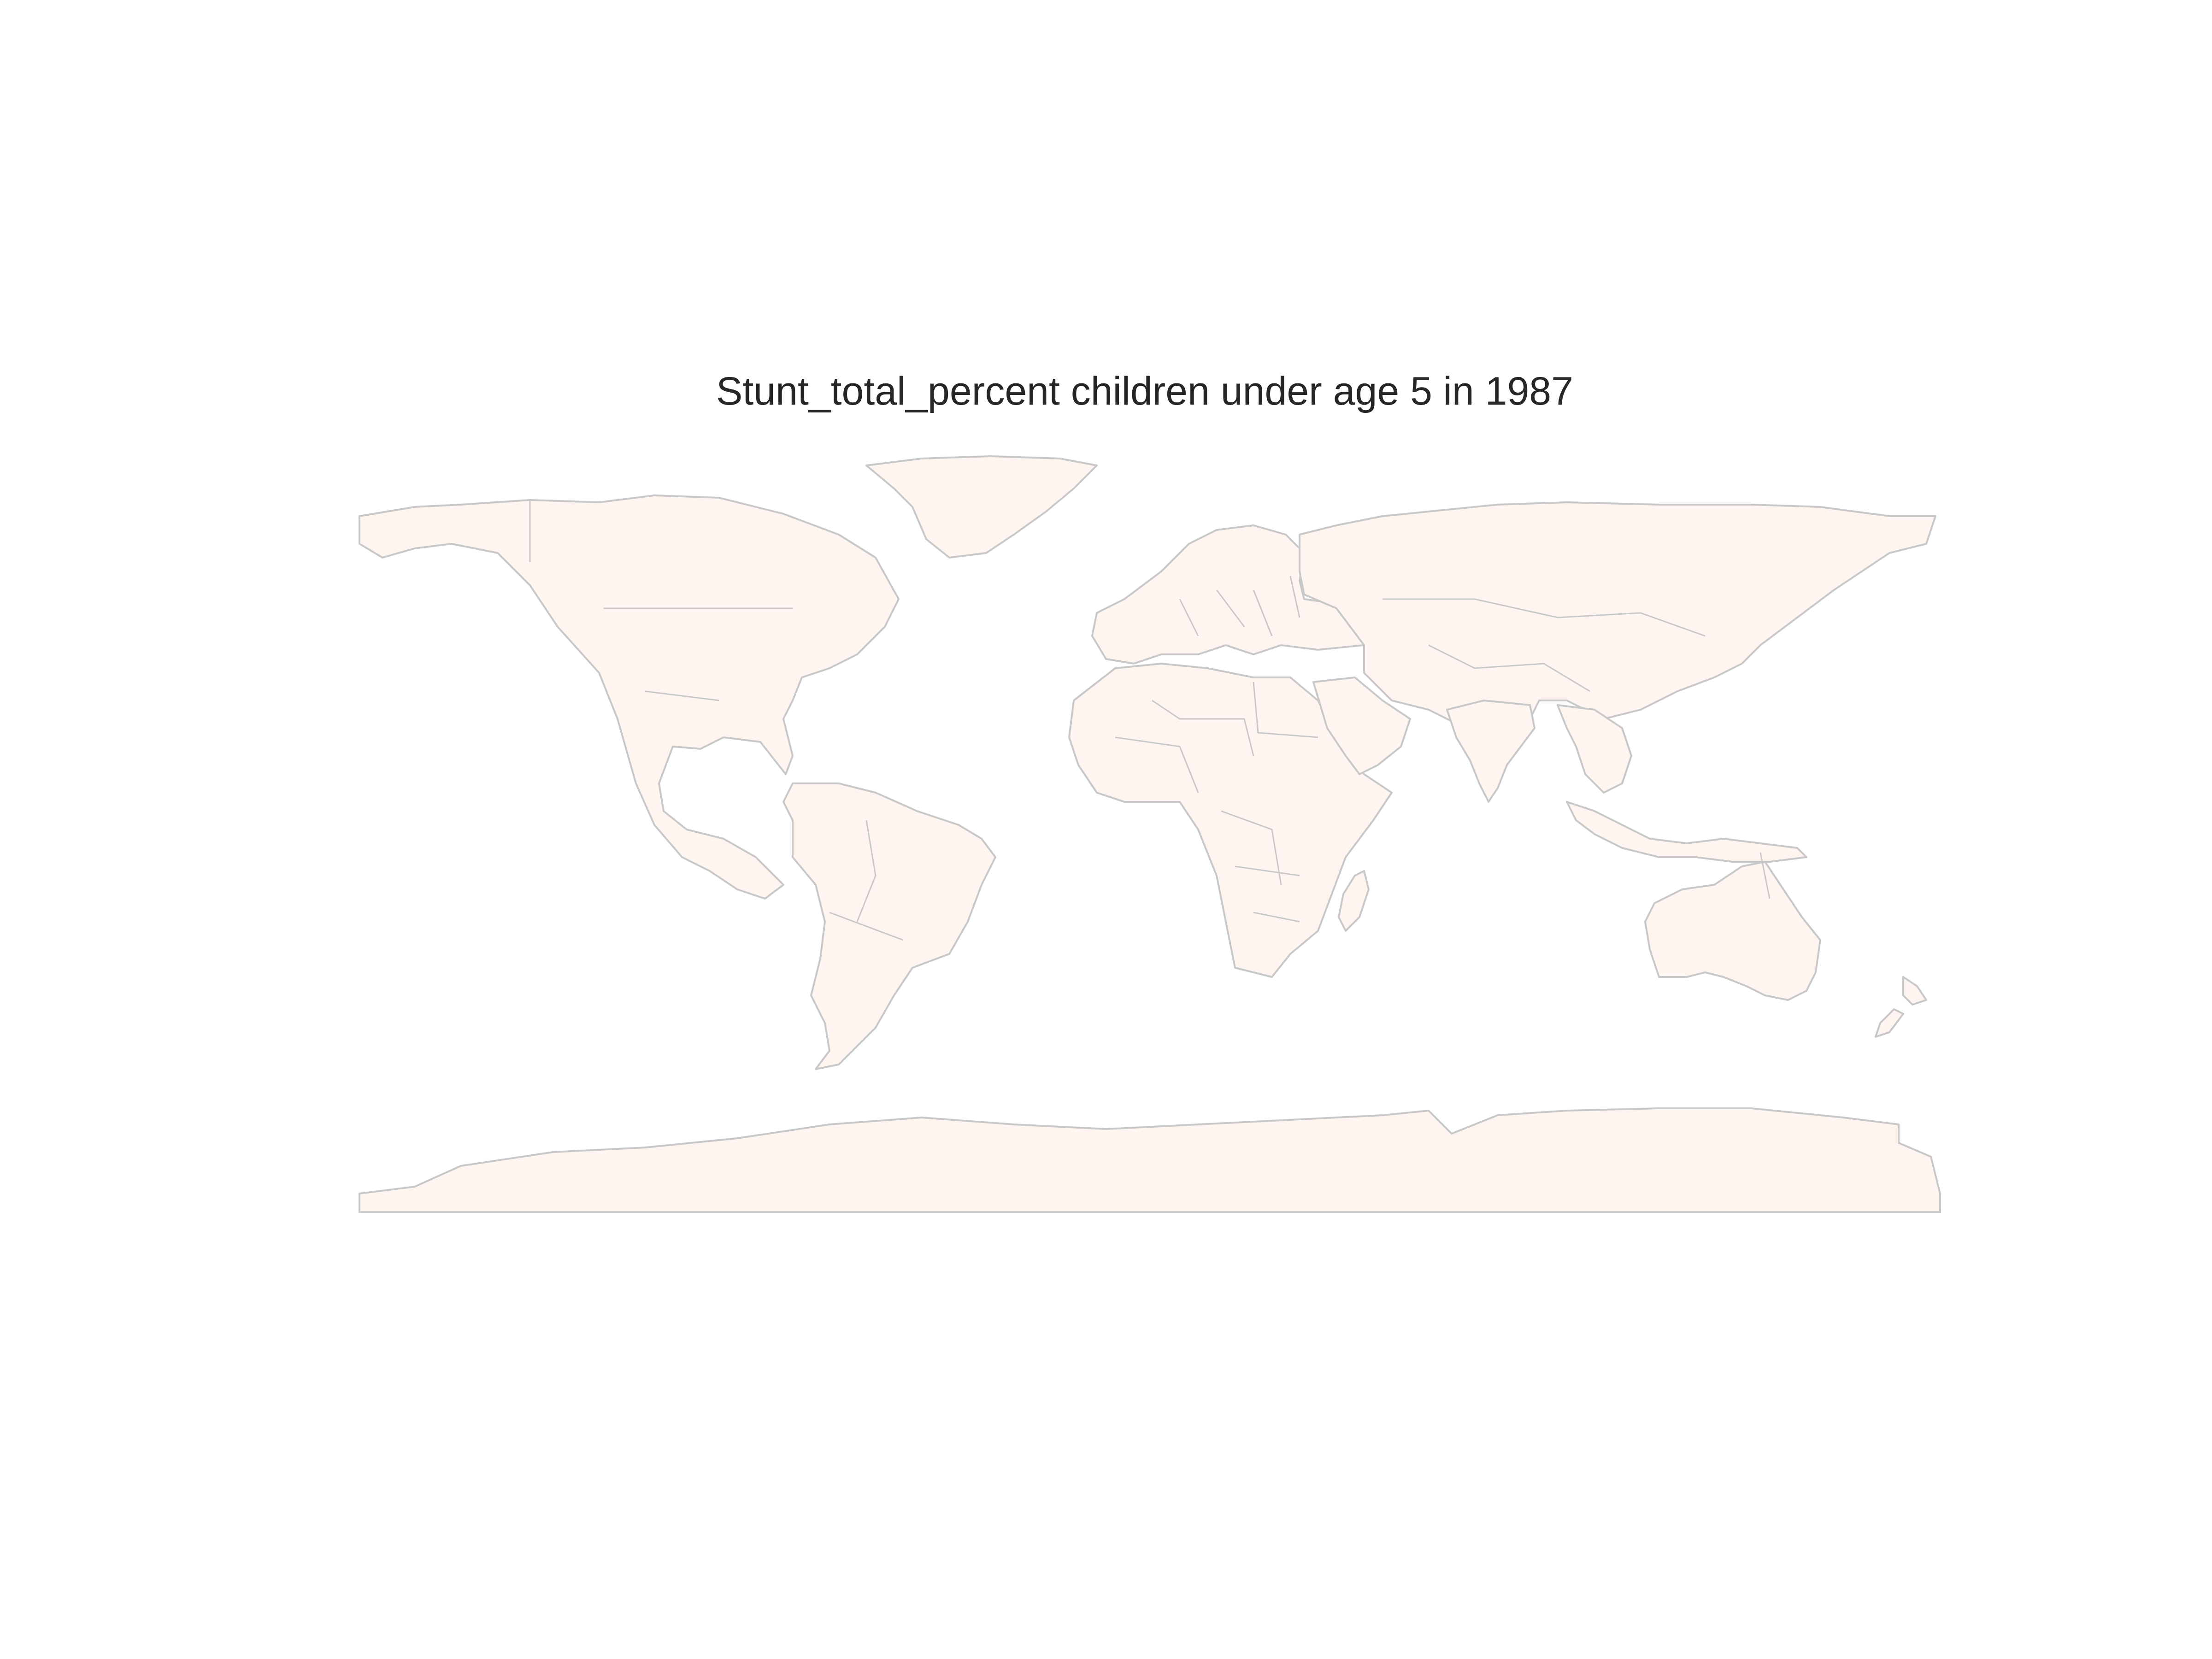 Image resolution: width=2212 pixels, height=1659 pixels. What do you see at coordinates (1239, 606) in the screenshot?
I see `europe-borders` at bounding box center [1239, 606].